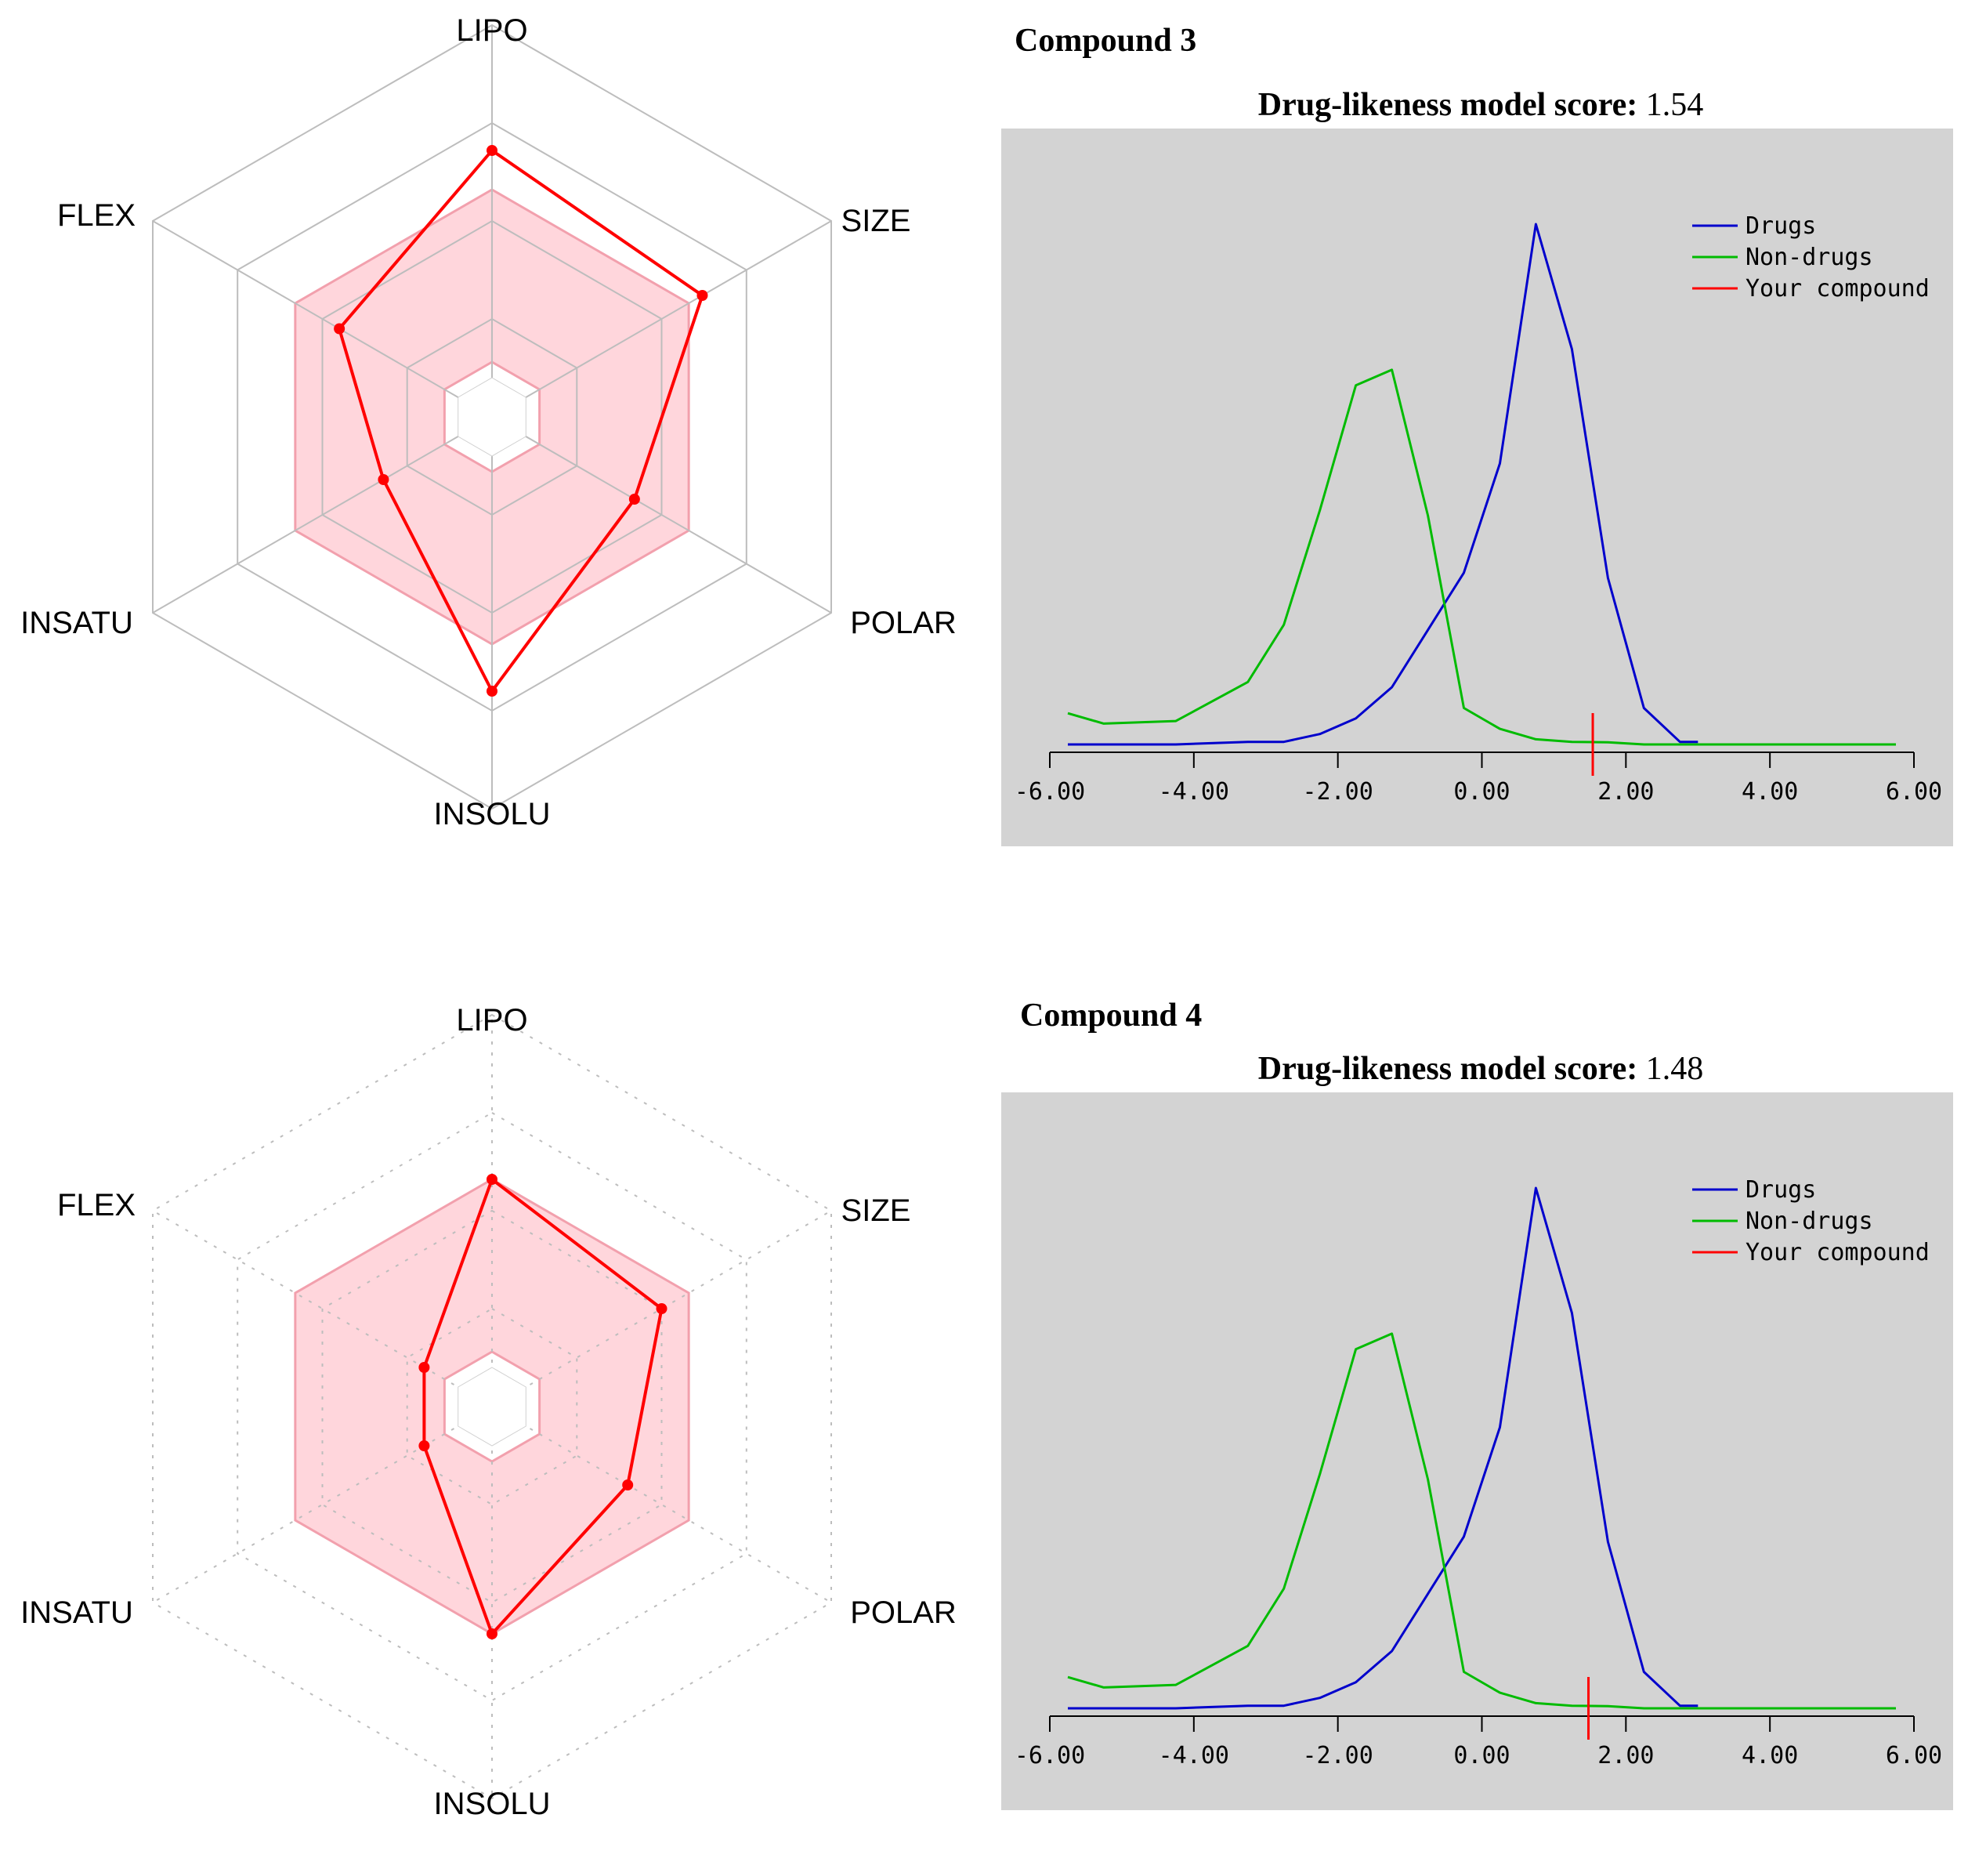  I want to click on score-value: 1.48, so click(1675, 1069).